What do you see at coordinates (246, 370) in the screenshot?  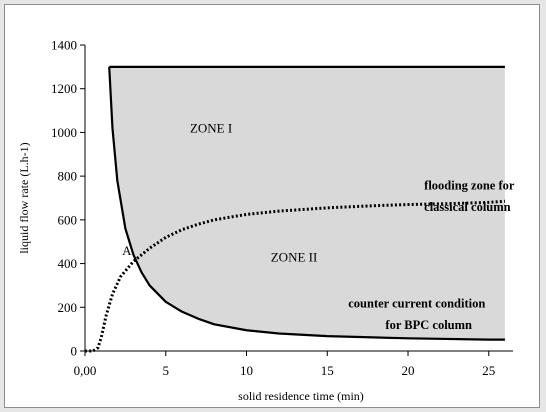 I see `x-tick-label: 10` at bounding box center [246, 370].